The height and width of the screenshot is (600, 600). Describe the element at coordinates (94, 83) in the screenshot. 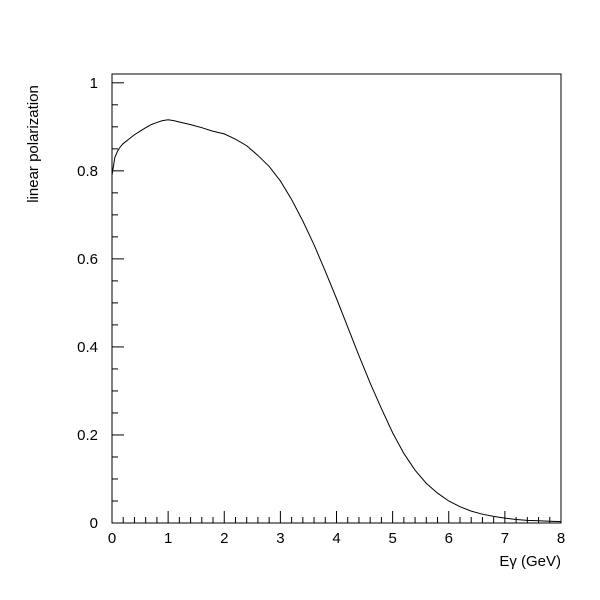

I see `y-tick-label: 1` at that location.